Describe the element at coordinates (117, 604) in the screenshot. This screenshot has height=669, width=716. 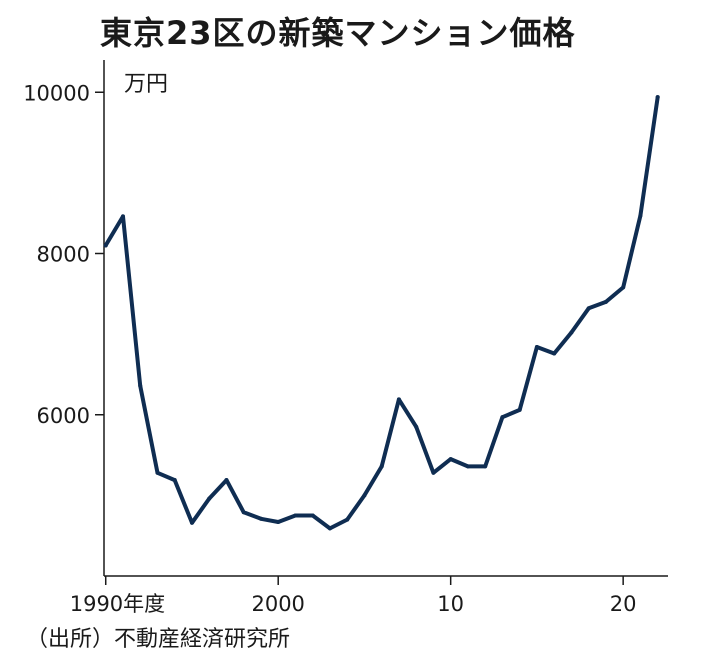
I see `x-tick-label: 1990年度` at that location.